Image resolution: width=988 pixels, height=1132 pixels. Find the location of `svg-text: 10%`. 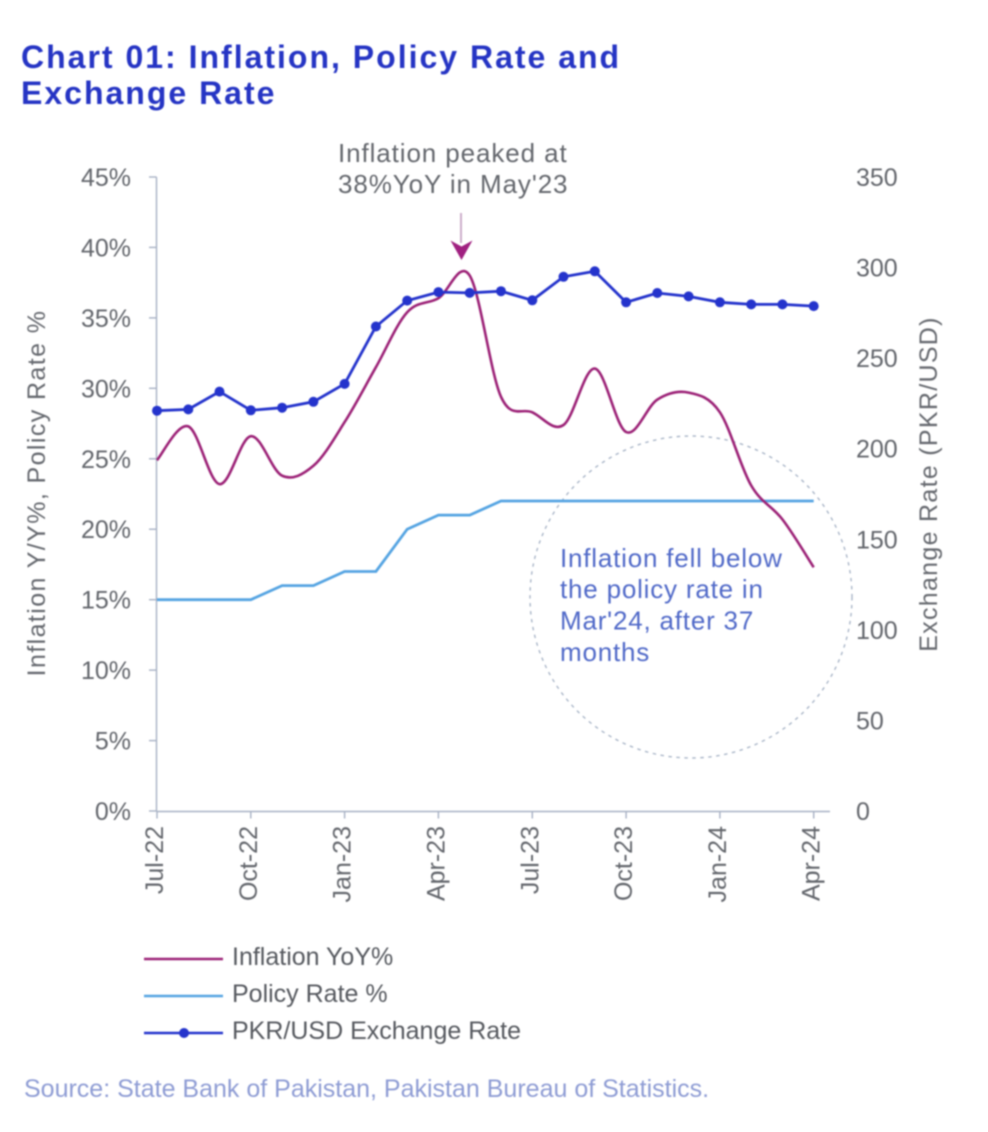

svg-text: 10% is located at coordinates (106, 671).